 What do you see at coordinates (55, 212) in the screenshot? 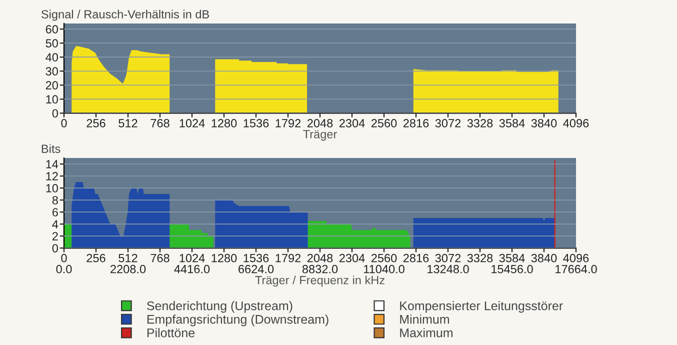
I see `y-tick-label: 6` at bounding box center [55, 212].